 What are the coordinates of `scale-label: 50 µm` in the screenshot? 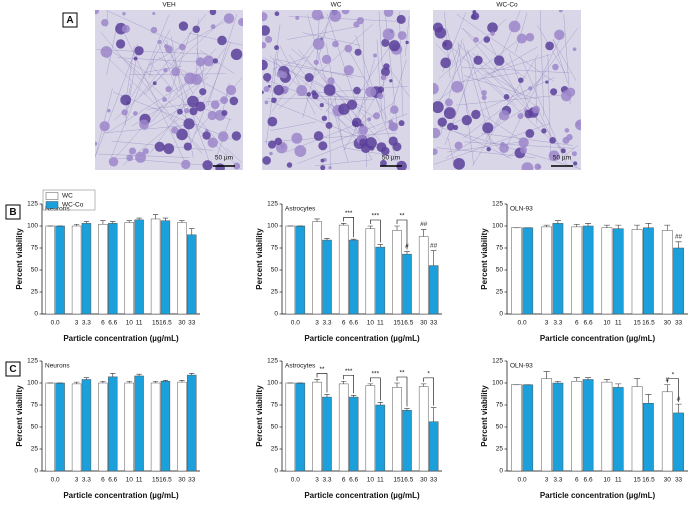 It's located at (224, 158).